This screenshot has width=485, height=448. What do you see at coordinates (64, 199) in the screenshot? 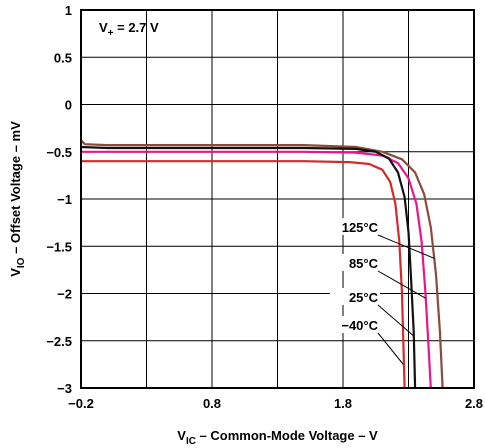
I see `y-tick-label: −1` at bounding box center [64, 199].